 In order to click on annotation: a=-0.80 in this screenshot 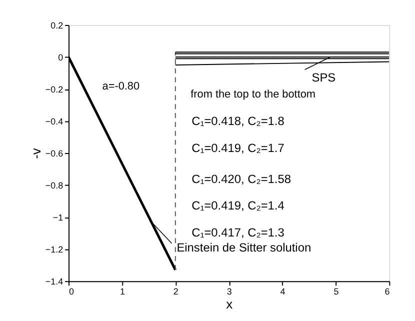, I will do `click(121, 86)`.